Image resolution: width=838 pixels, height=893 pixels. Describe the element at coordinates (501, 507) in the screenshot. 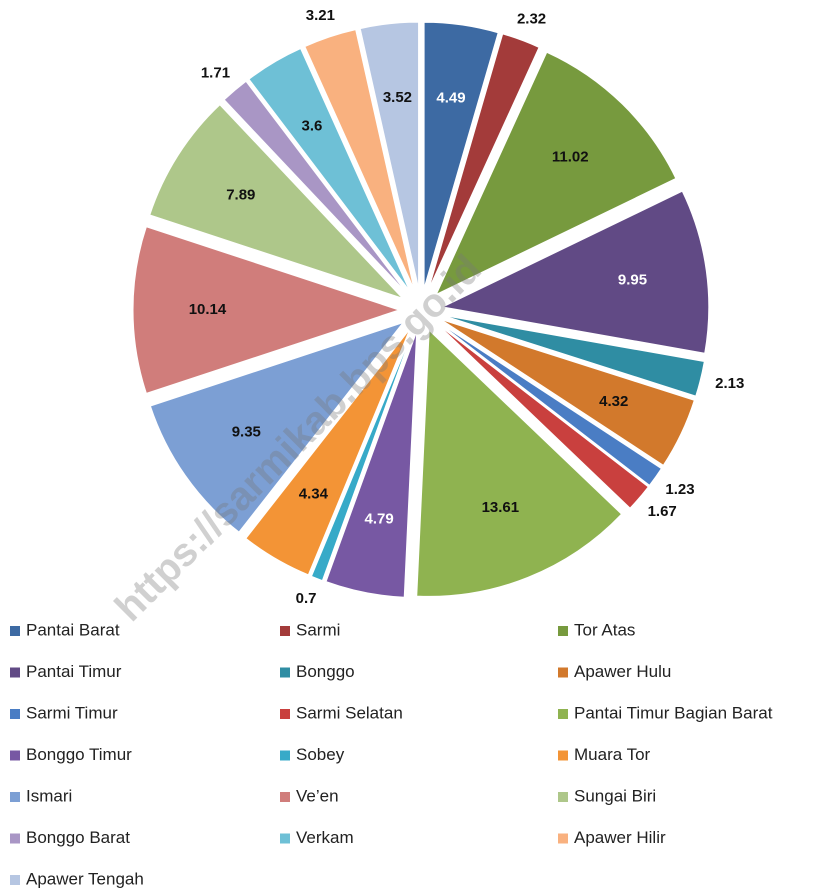

I see `data-label: 13.61` at that location.